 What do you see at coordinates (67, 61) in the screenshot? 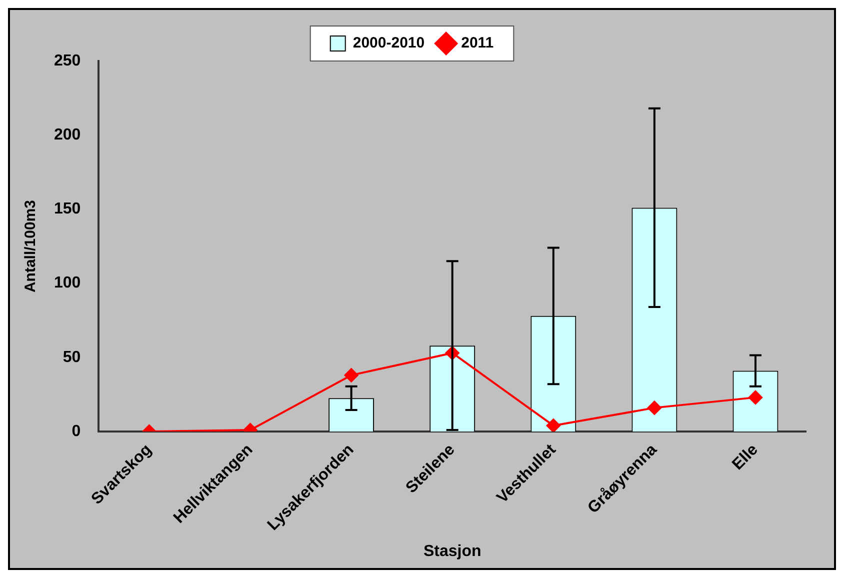
I see `y-tick-label: 250` at bounding box center [67, 61].